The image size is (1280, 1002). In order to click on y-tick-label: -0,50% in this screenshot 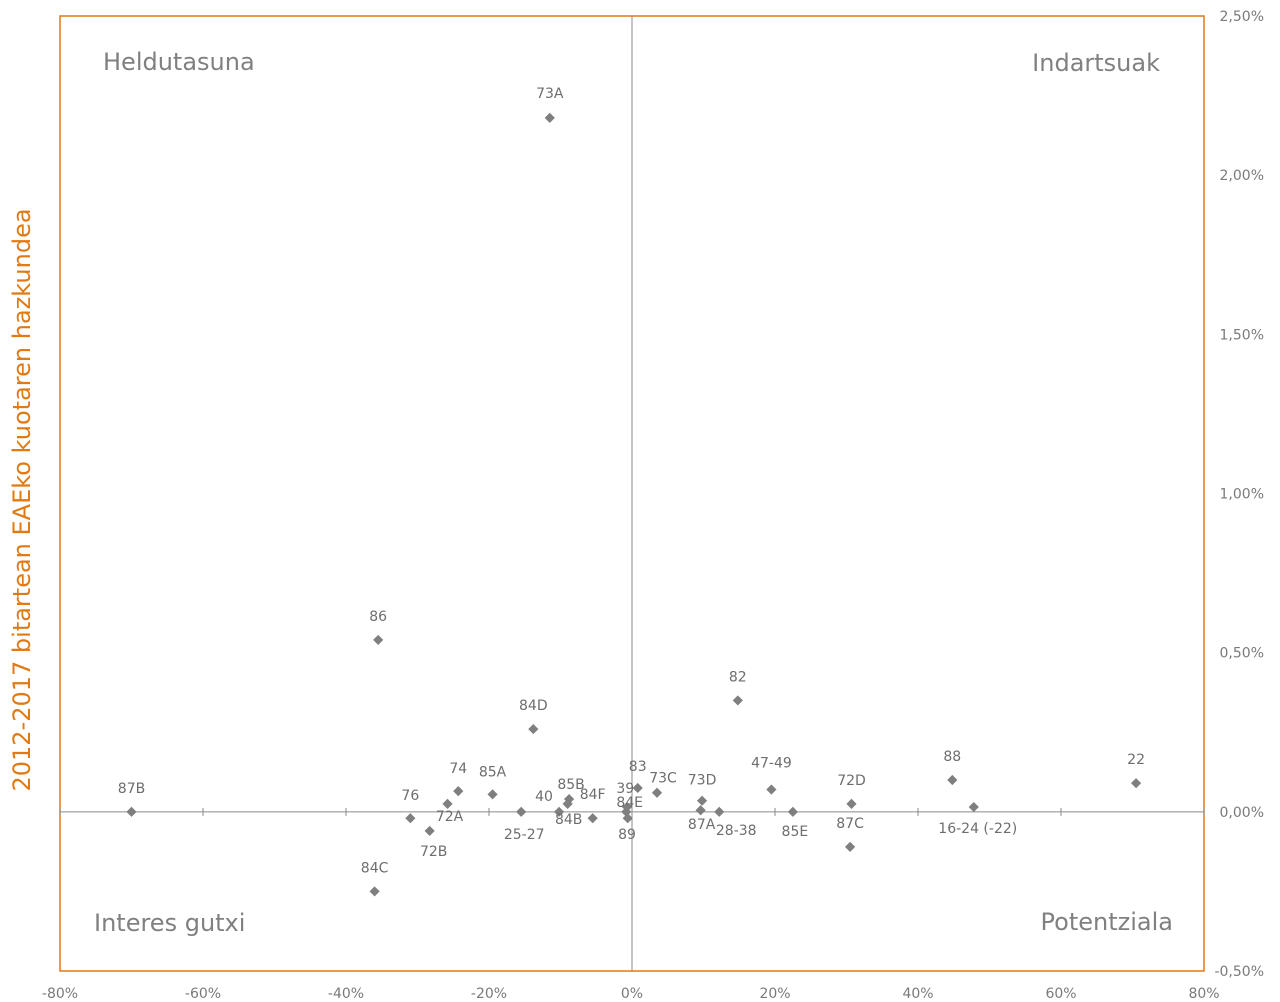, I will do `click(1239, 972)`.